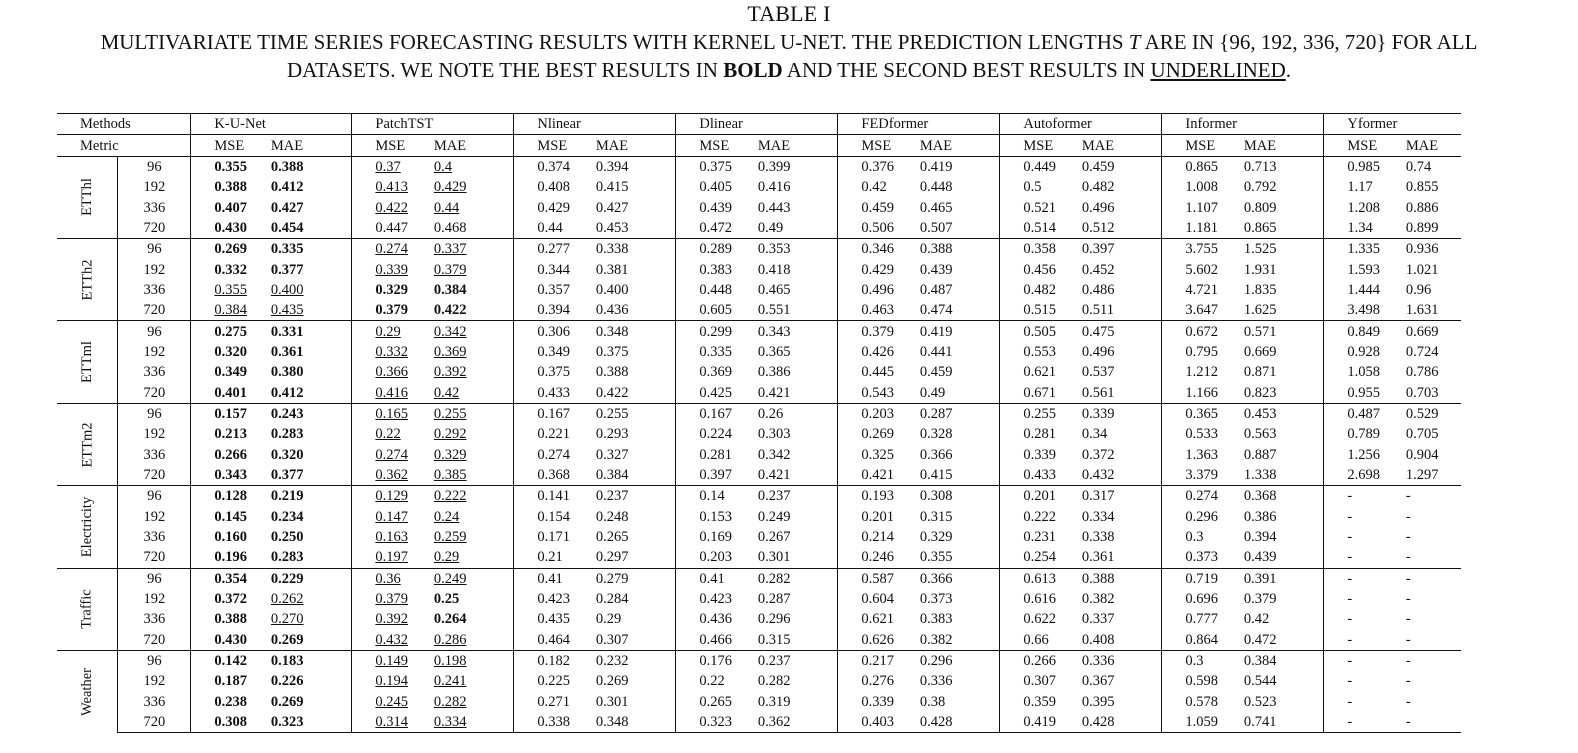 This screenshot has height=753, width=1578. I want to click on cell-value: 0.271, so click(554, 701).